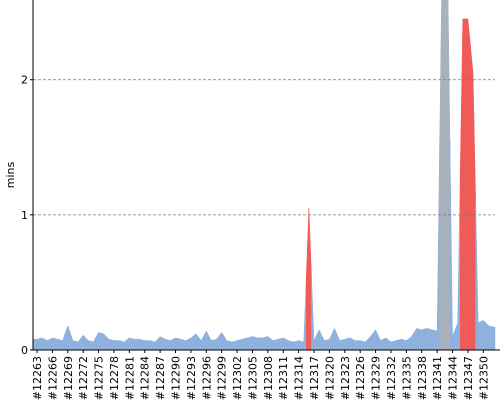 This screenshot has width=500, height=400. I want to click on x-tick-label: #12284, so click(145, 378).